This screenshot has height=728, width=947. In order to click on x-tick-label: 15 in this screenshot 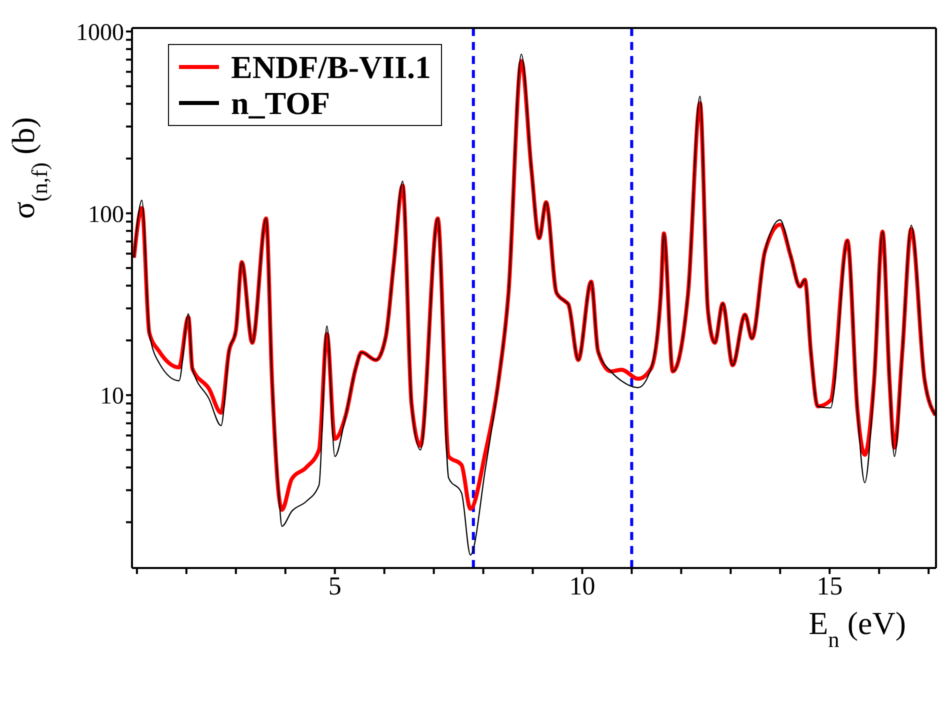, I will do `click(829, 585)`.